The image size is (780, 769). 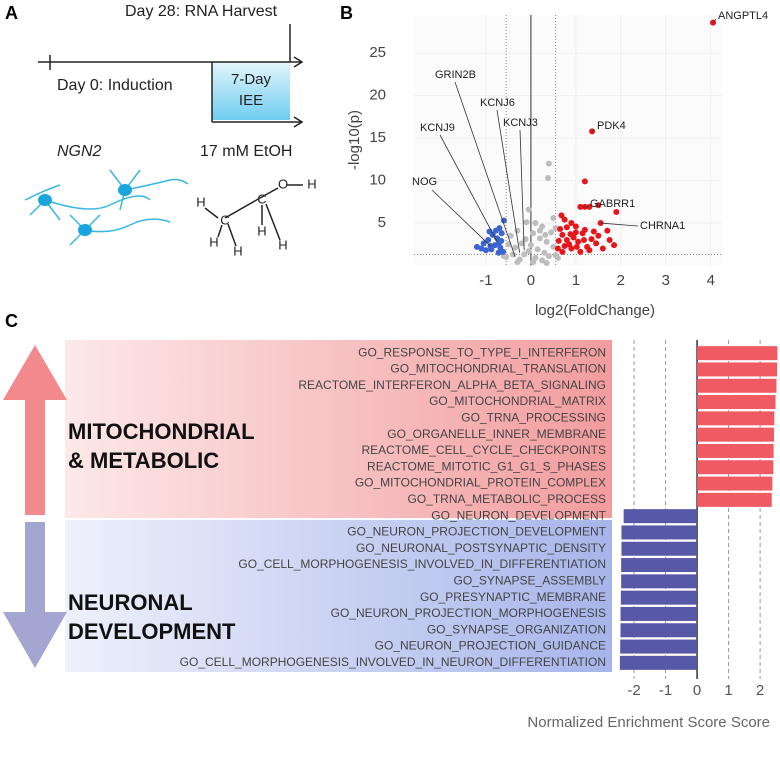 I want to click on down-arrow, so click(x=35, y=595).